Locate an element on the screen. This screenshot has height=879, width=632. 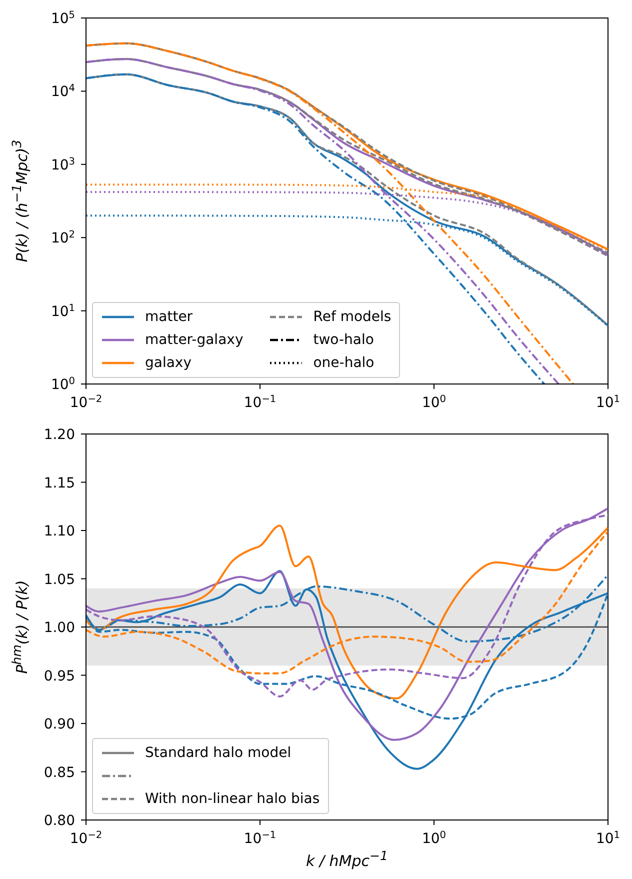
legend-label: matter is located at coordinates (169, 317).